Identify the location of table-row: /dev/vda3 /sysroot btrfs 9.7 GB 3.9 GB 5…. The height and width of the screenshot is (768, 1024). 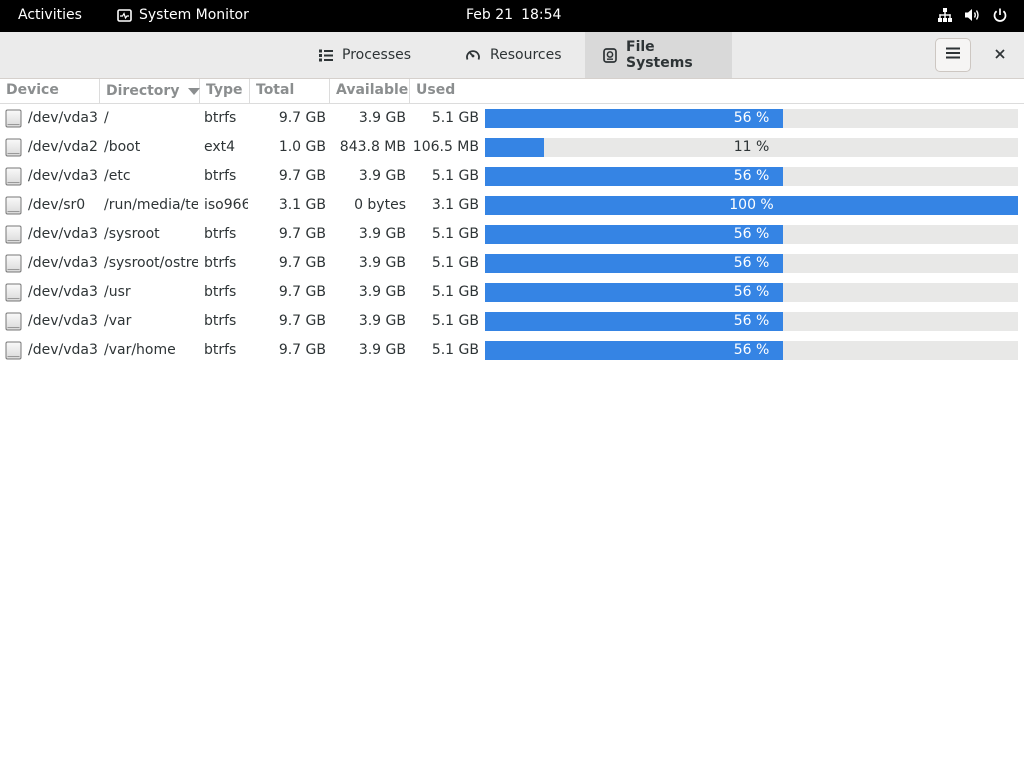
(512, 234).